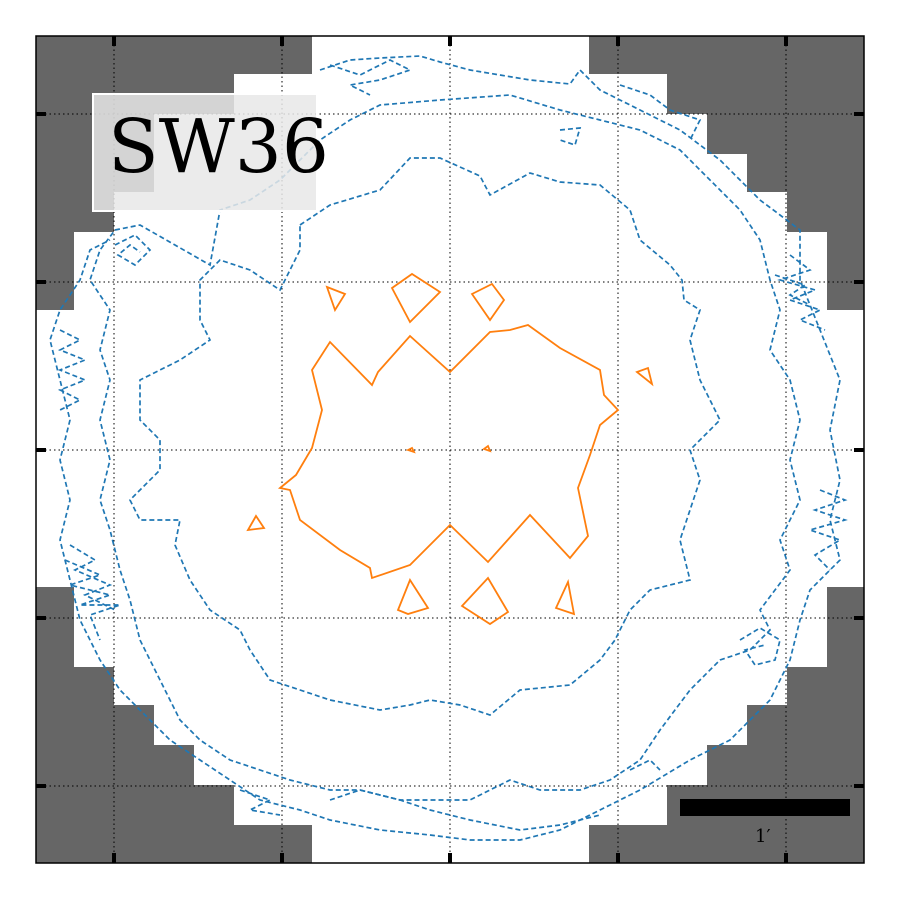 The width and height of the screenshot is (900, 900). Describe the element at coordinates (763, 836) in the screenshot. I see `scale-bar-label: 1′` at that location.